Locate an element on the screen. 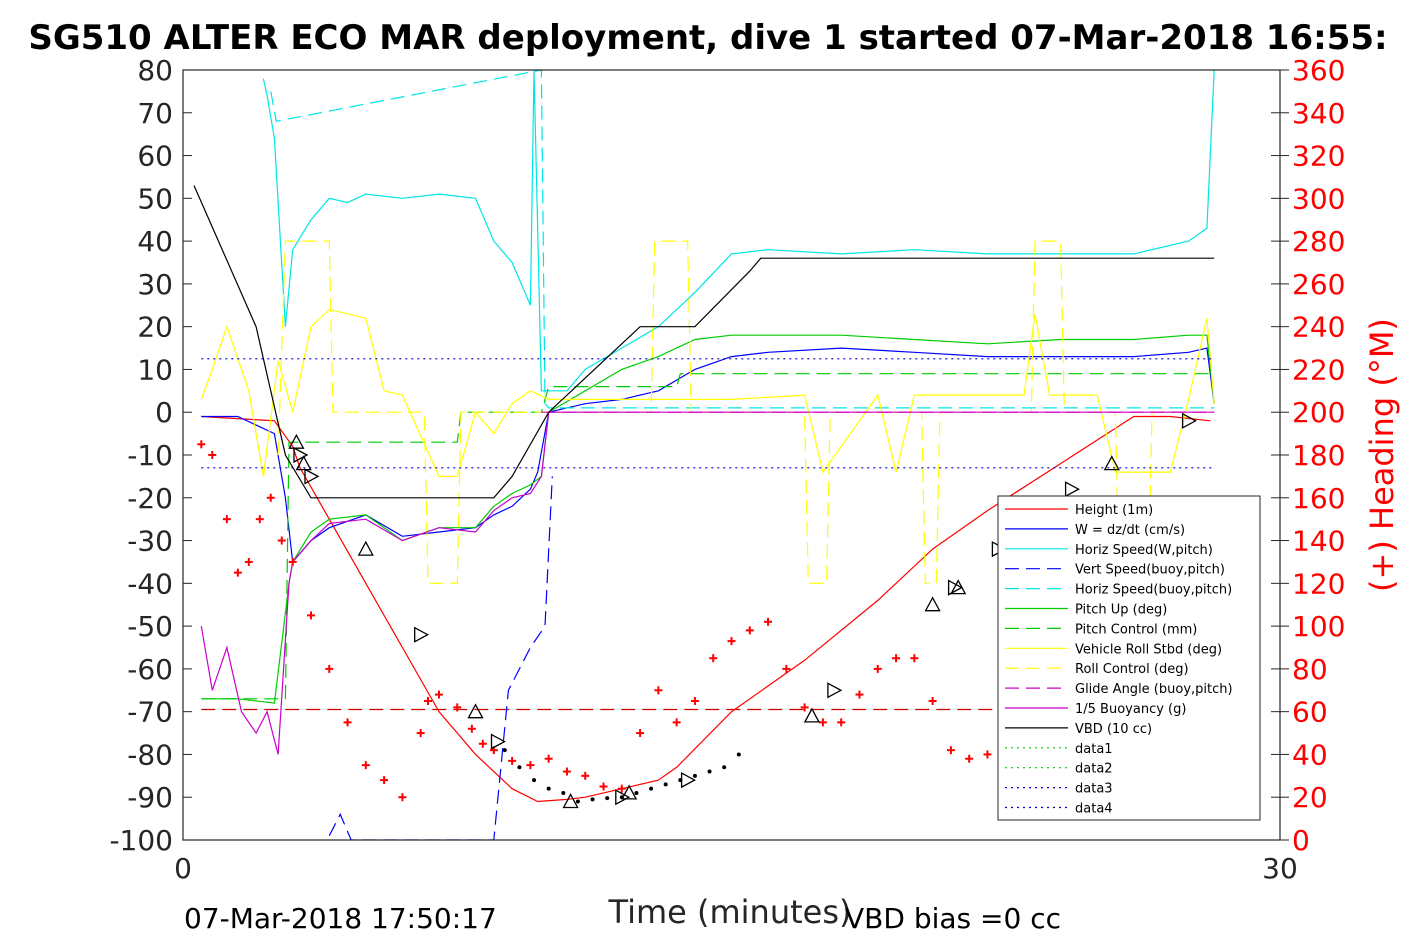  left-tick-label: -90 is located at coordinates (150, 797).